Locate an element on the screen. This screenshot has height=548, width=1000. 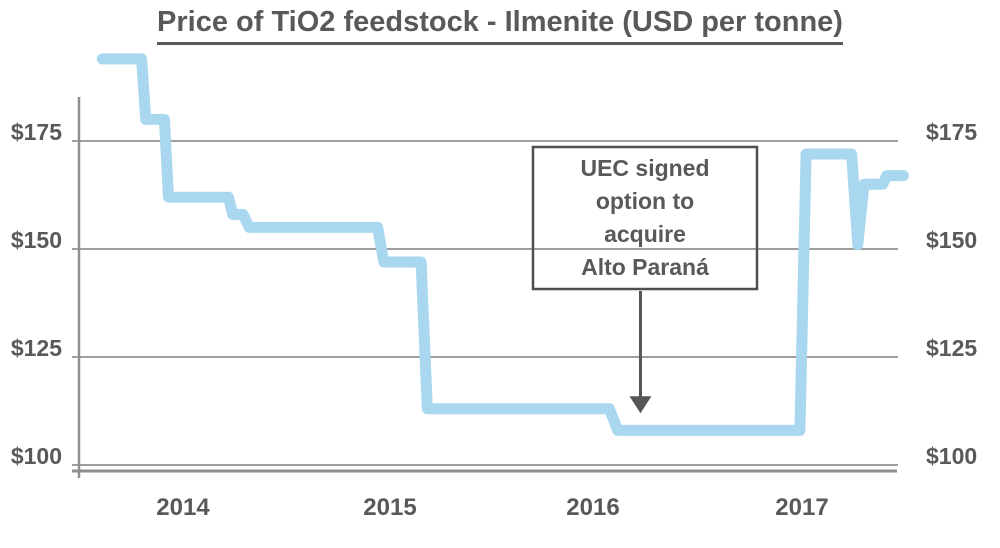
x-tick-2015: 2015 is located at coordinates (390, 507).